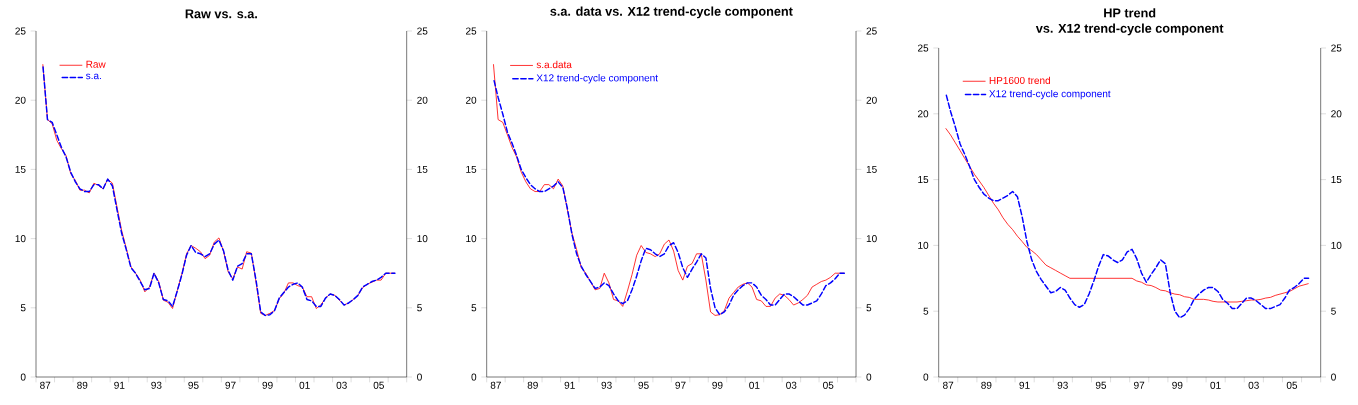 The image size is (1358, 405). What do you see at coordinates (671, 12) in the screenshot?
I see `chart-title: s.a. data vs. X12 trend-cycle component` at bounding box center [671, 12].